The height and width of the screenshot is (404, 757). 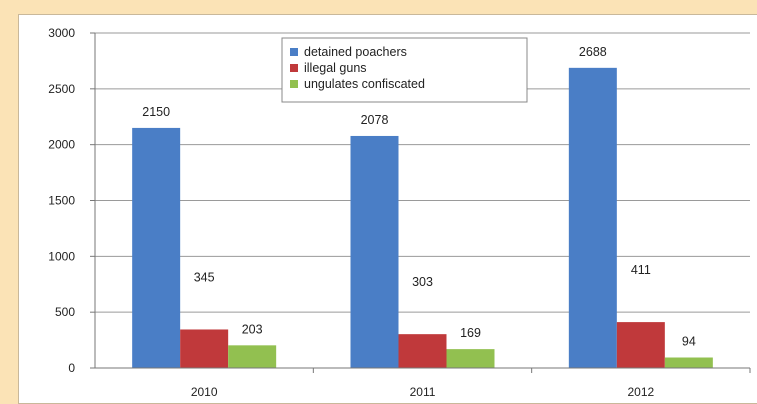 I want to click on y-tick-label: 1000, so click(x=61, y=256).